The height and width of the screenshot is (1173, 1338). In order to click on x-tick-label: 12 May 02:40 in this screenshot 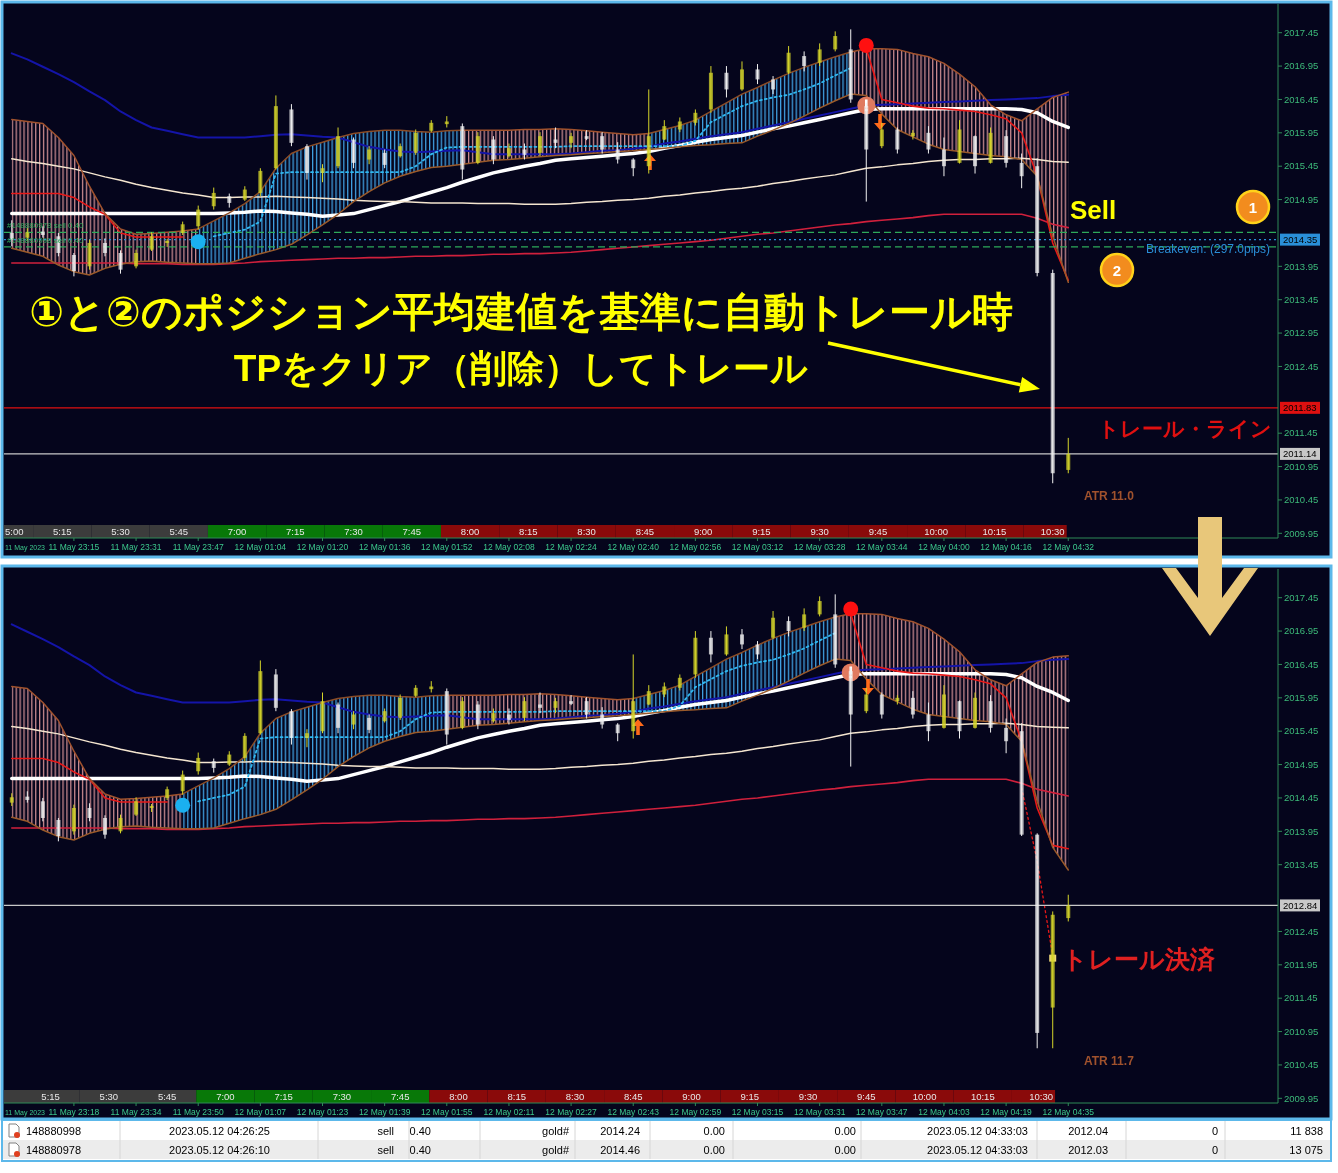, I will do `click(633, 547)`.